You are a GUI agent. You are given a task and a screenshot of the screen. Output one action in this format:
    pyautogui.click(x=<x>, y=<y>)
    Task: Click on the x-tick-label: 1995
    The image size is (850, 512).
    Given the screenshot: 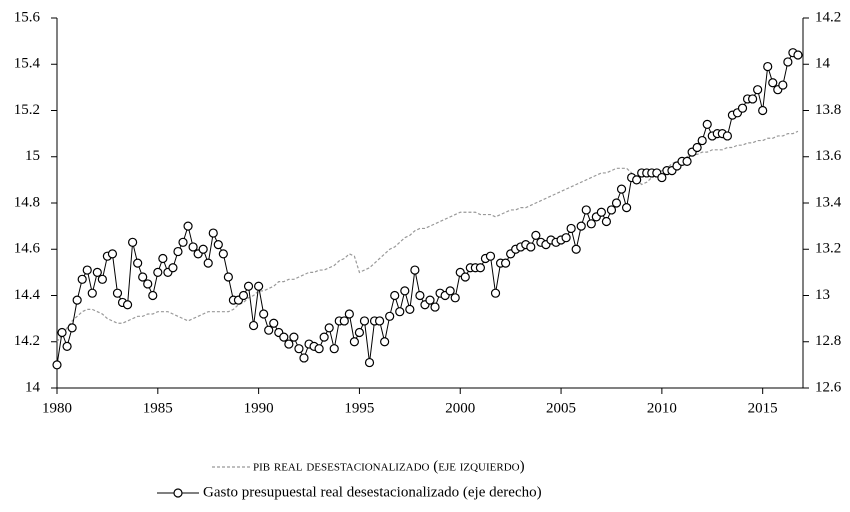 What is the action you would take?
    pyautogui.click(x=359, y=408)
    